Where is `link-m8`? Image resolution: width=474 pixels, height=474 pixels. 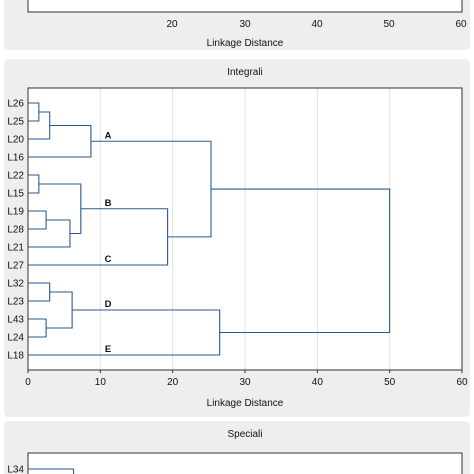 link-m8 is located at coordinates (98, 237).